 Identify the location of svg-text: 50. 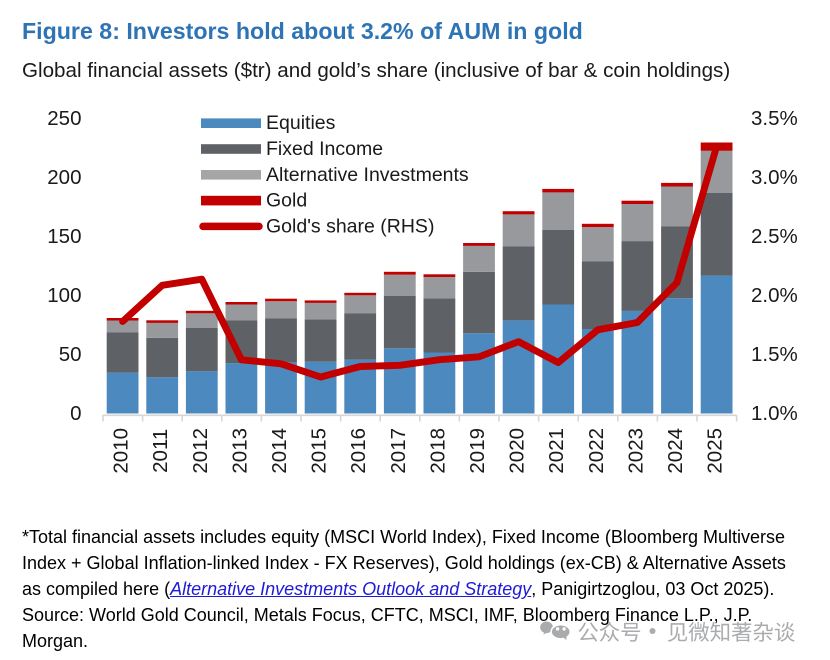
(70, 354).